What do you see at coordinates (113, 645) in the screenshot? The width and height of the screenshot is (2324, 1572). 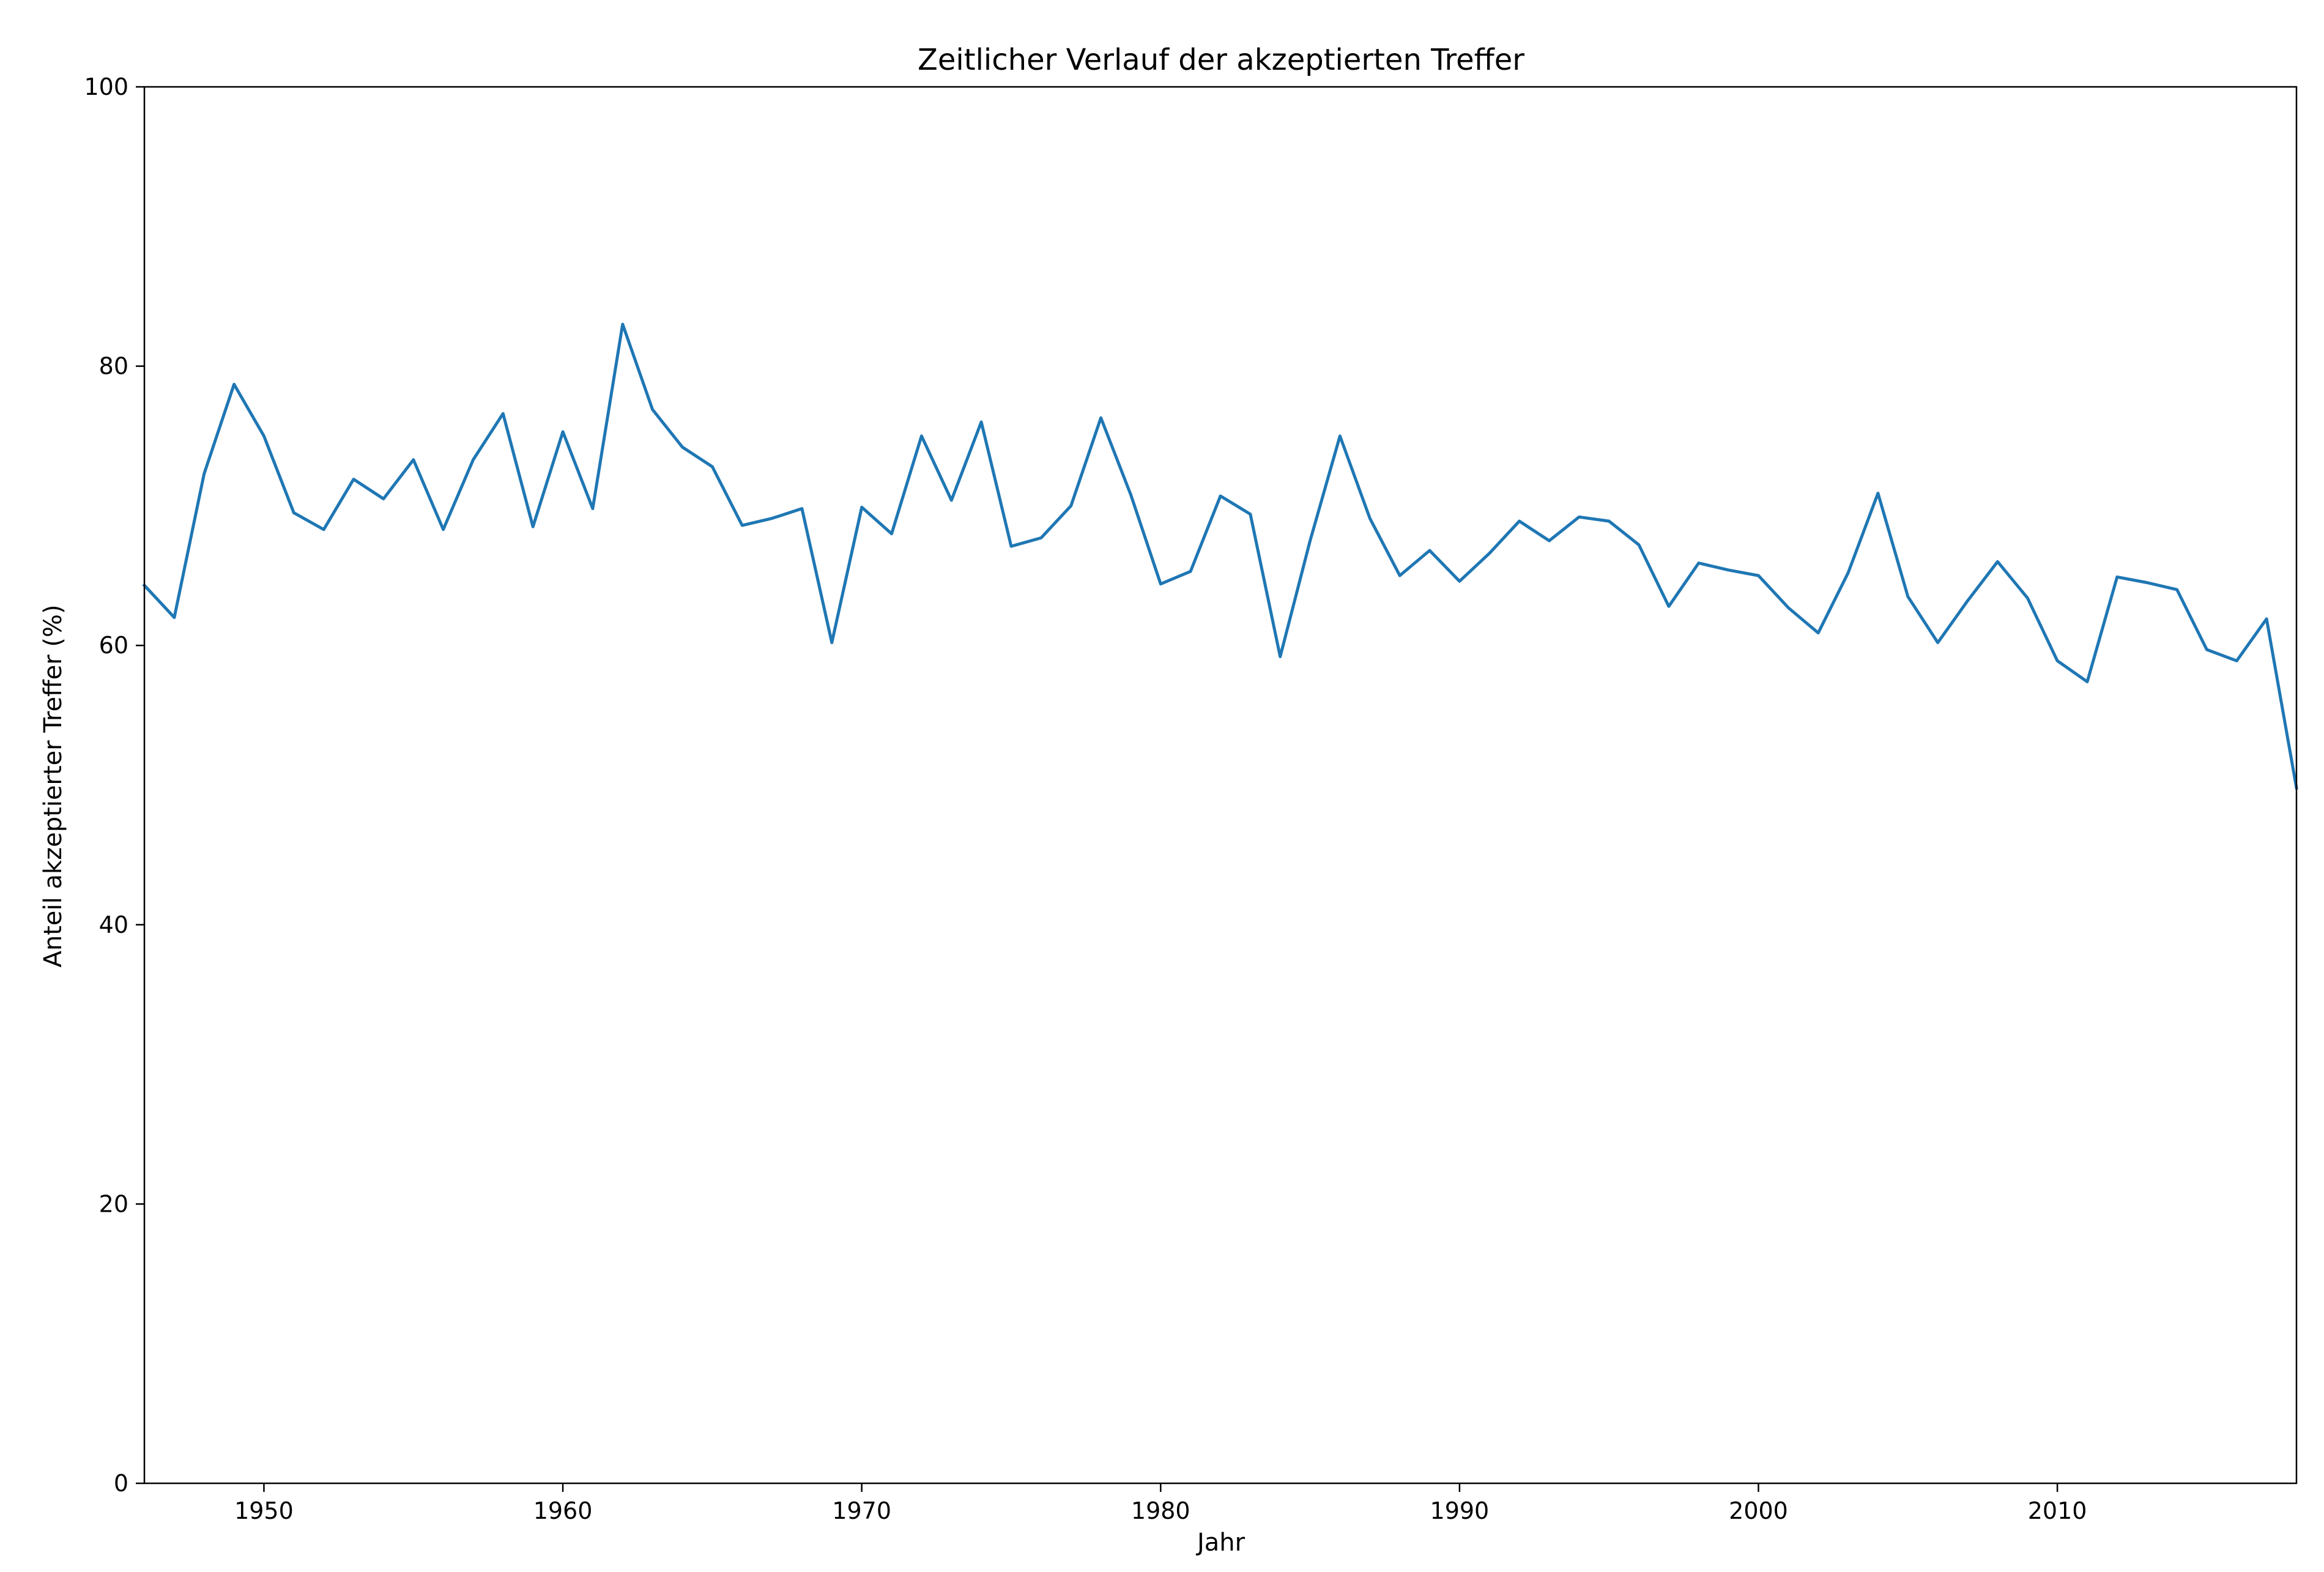 I see `y-tick-label-60: 60` at bounding box center [113, 645].